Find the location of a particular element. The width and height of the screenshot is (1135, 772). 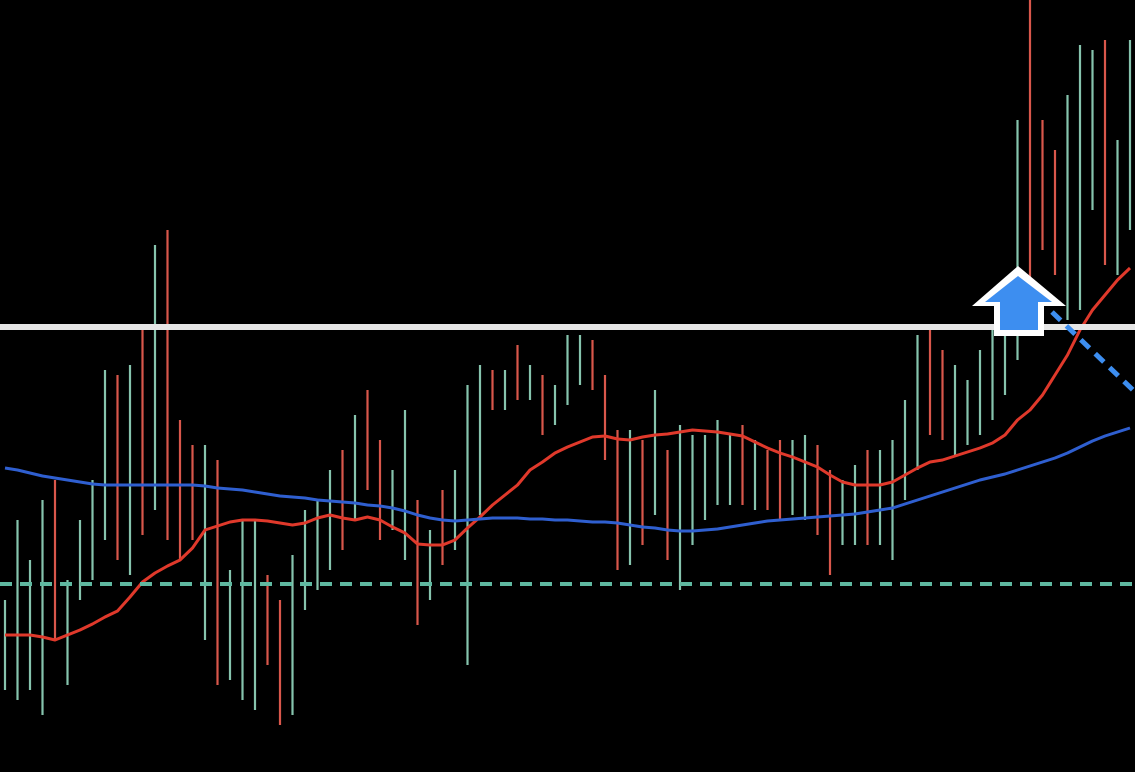

signal-arrow is located at coordinates (1018, 303).